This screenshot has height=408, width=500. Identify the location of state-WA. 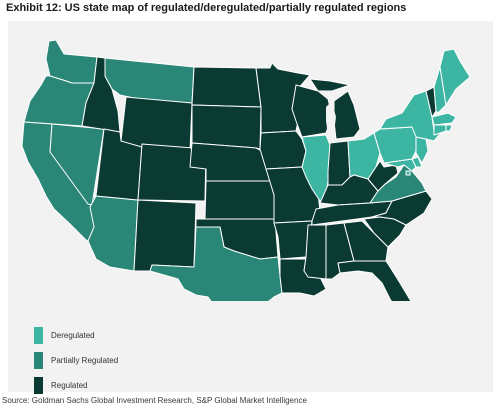
(71, 61).